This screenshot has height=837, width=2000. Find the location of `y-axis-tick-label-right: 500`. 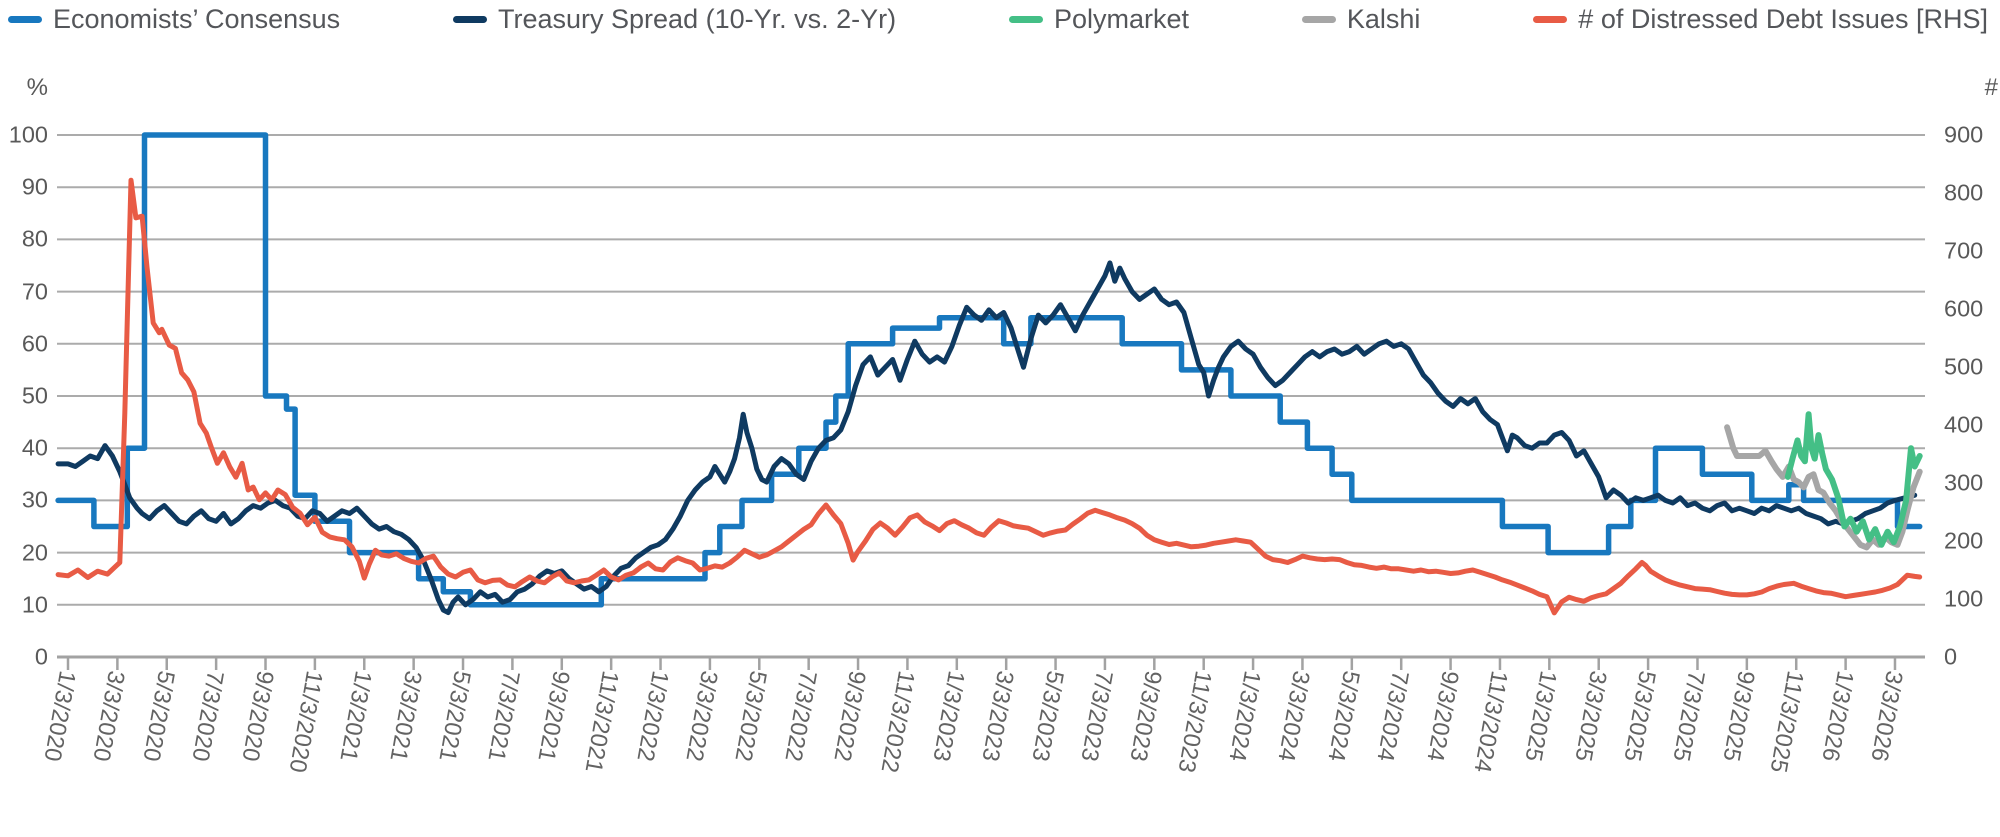

y-axis-tick-label-right: 500 is located at coordinates (1964, 366).